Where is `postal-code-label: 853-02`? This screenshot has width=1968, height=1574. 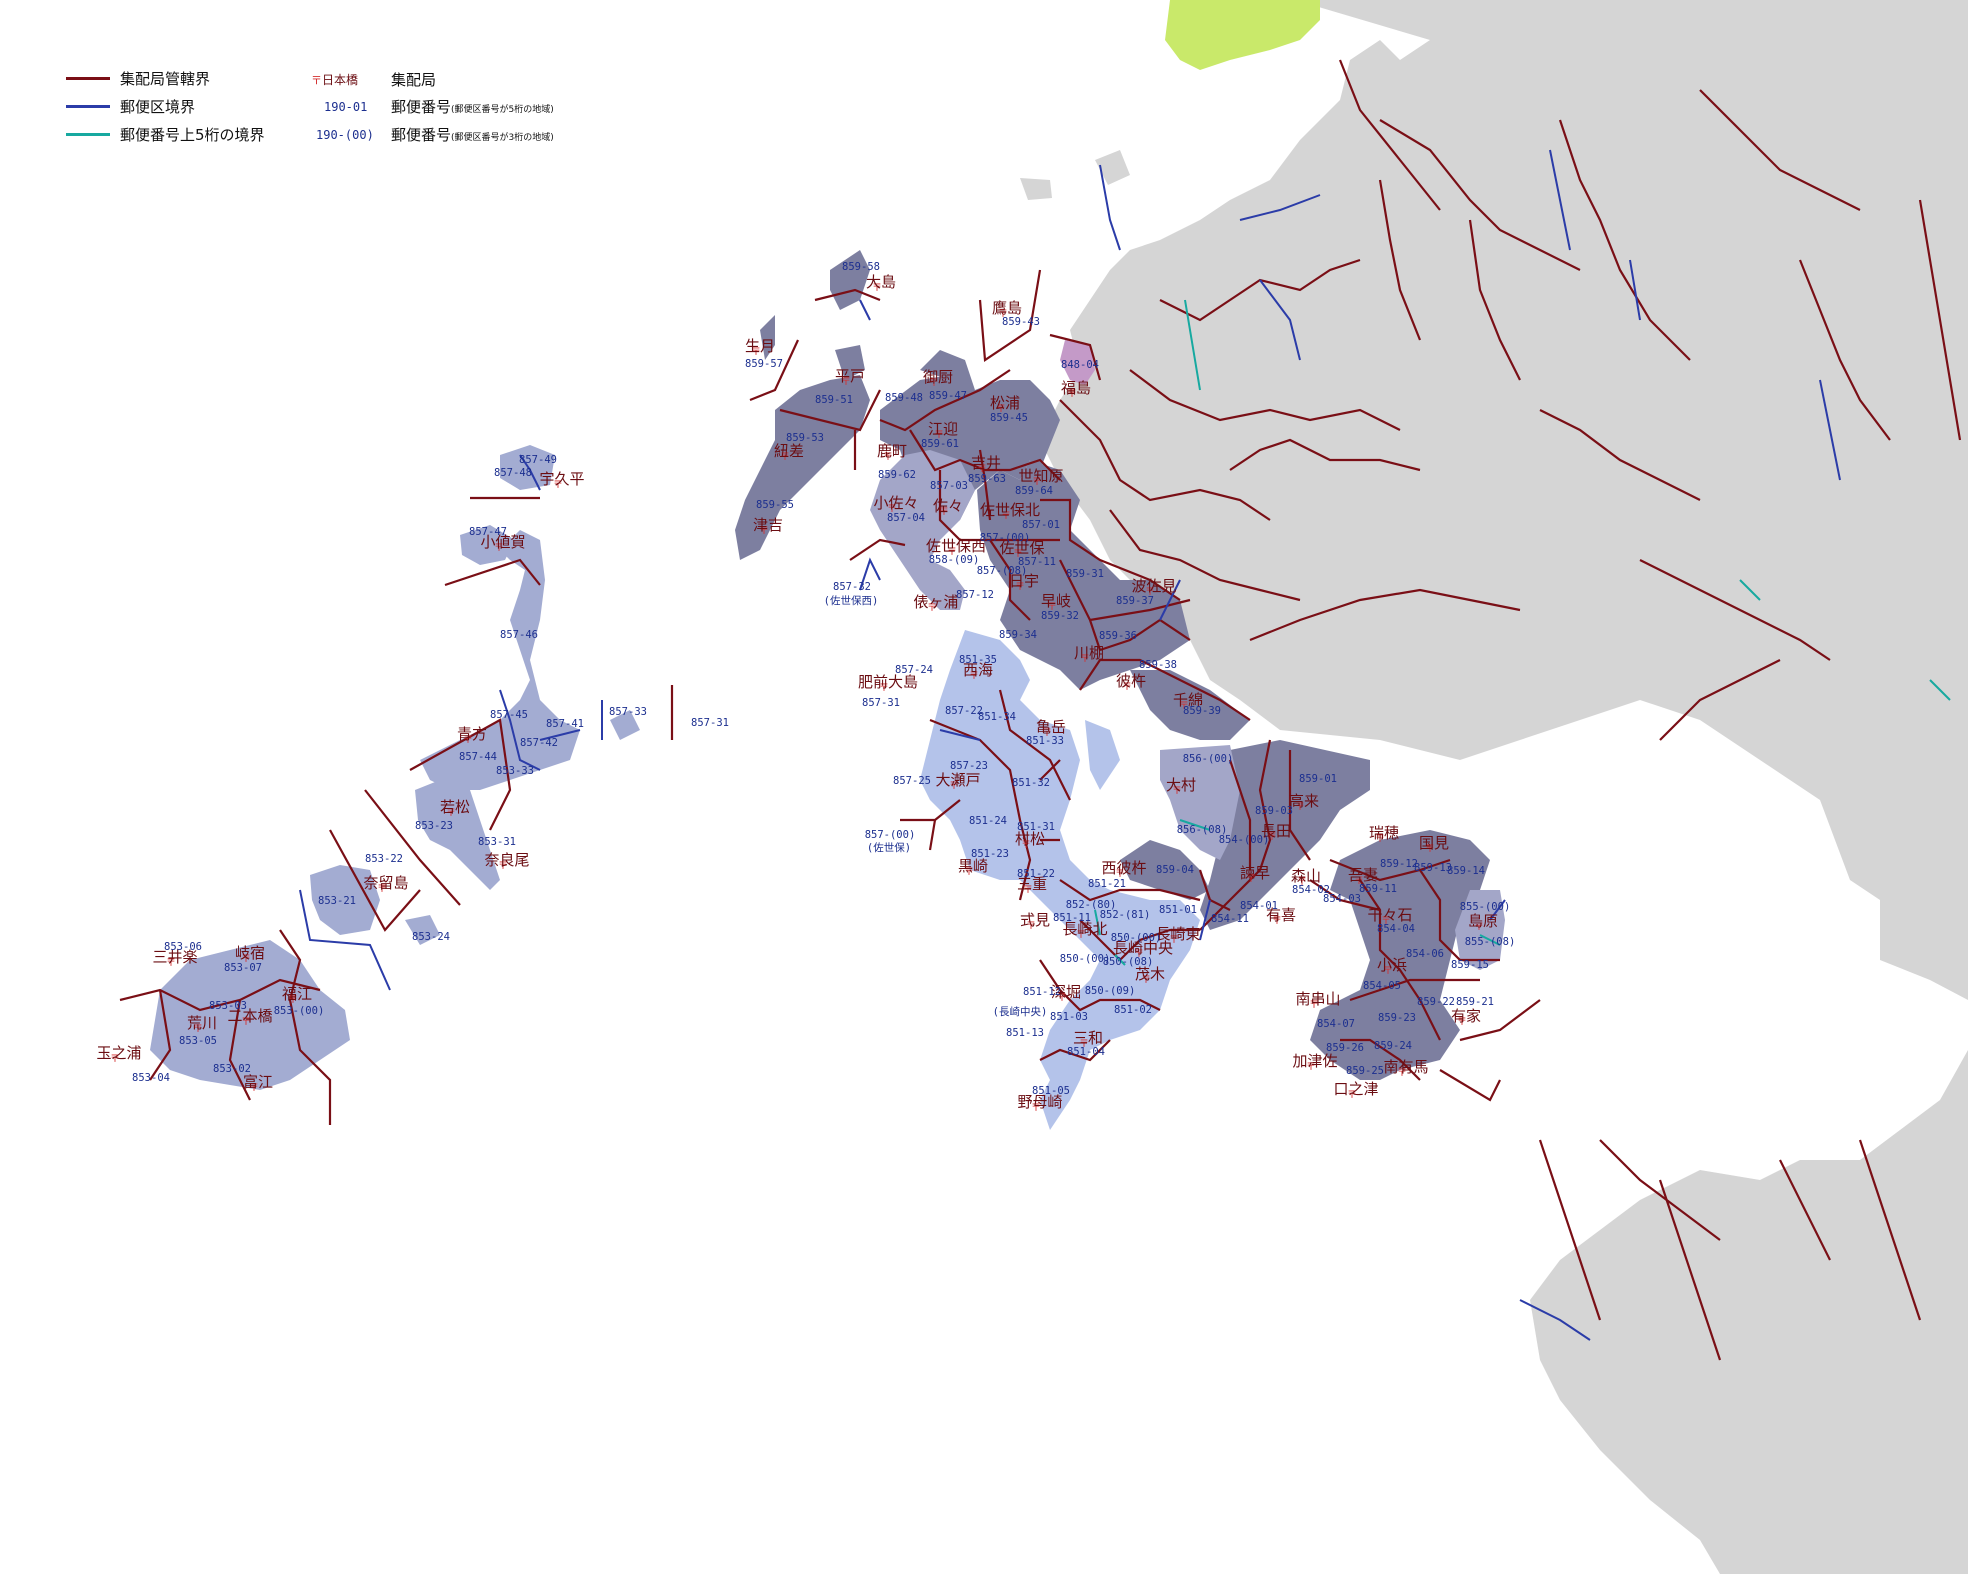 postal-code-label: 853-02 is located at coordinates (232, 1069).